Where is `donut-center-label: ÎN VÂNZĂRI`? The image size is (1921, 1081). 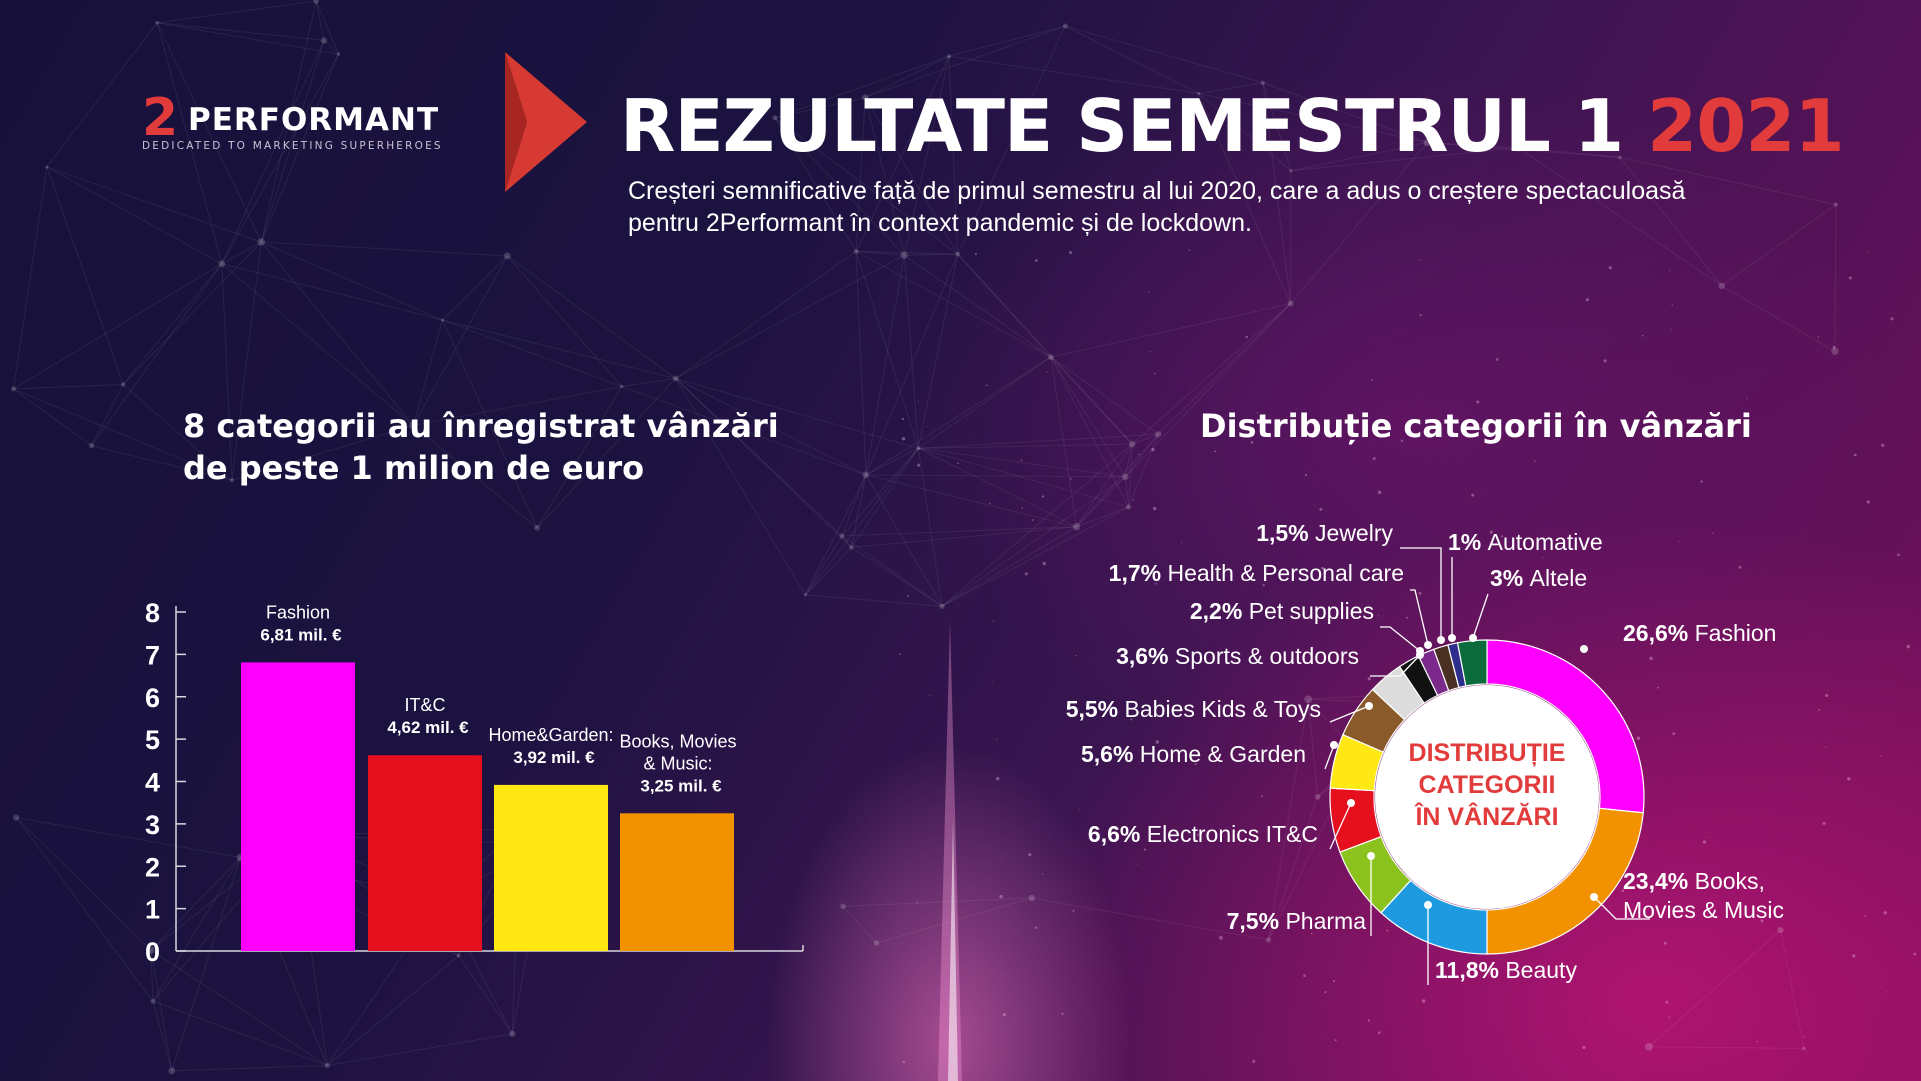 donut-center-label: ÎN VÂNZĂRI is located at coordinates (1485, 816).